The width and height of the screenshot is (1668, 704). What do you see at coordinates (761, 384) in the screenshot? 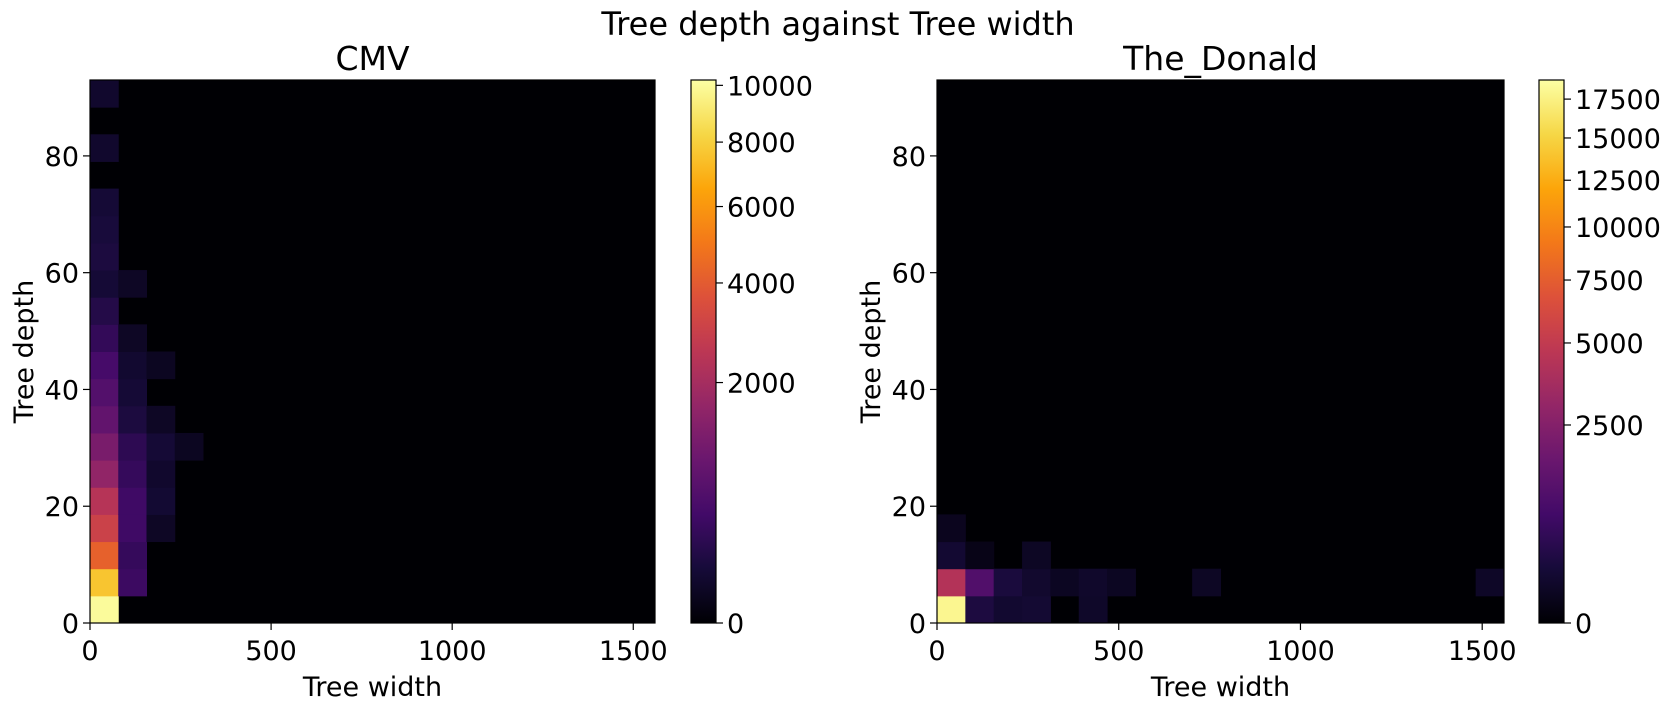
I see `colorbar-tick-label: 2000` at bounding box center [761, 384].